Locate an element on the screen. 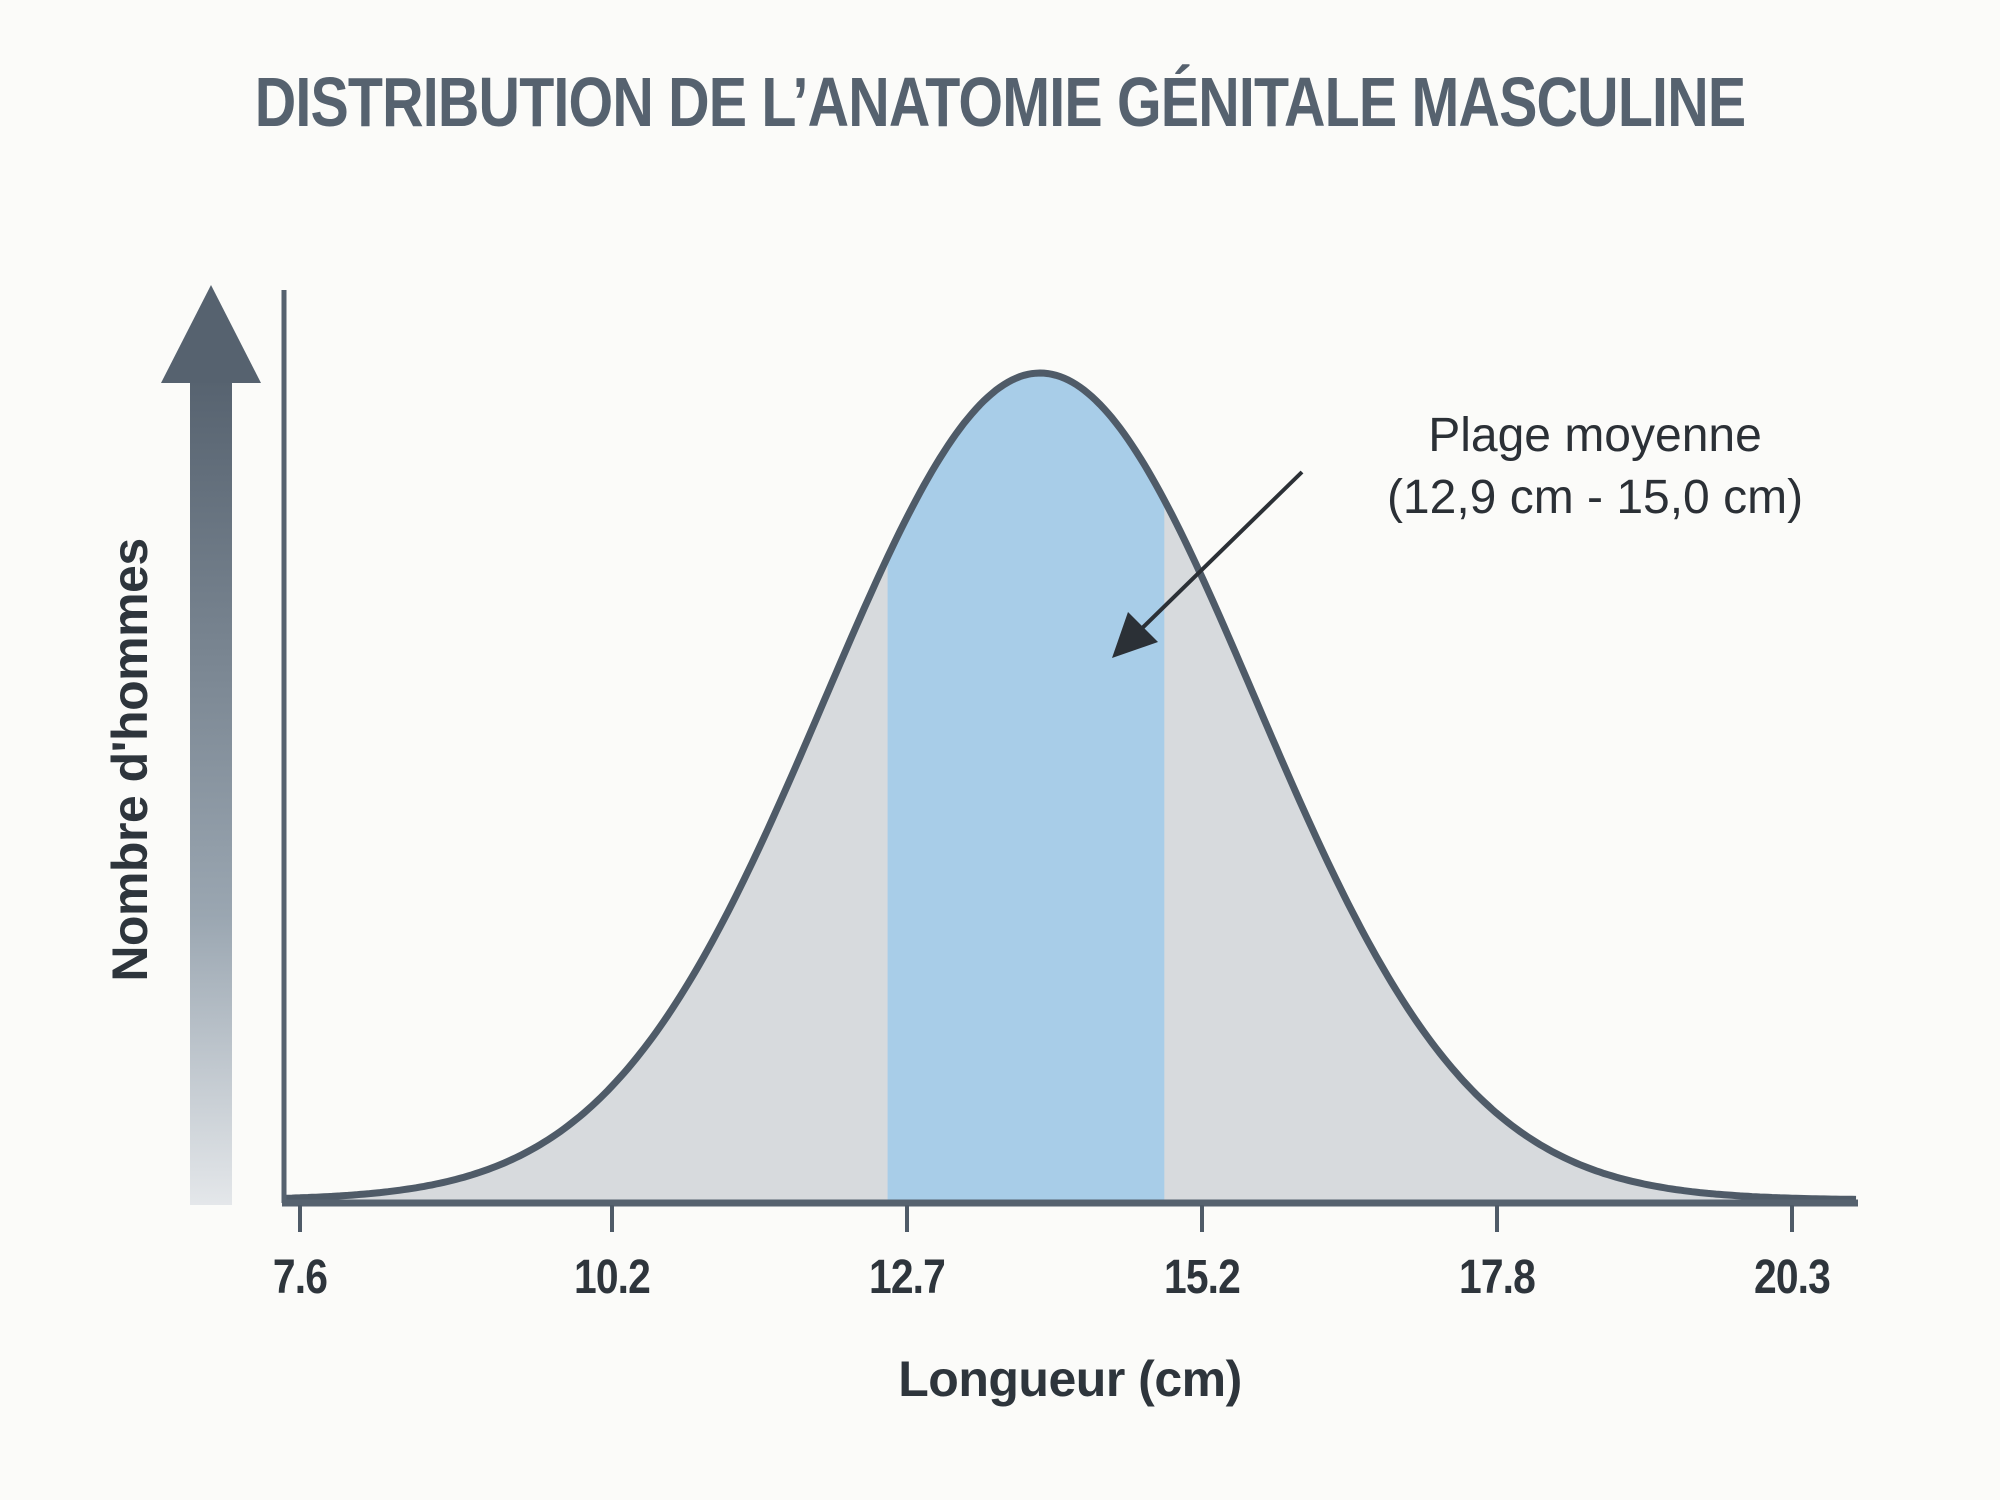 This screenshot has width=2000, height=1500. x-tick-label: 7.6 is located at coordinates (300, 1277).